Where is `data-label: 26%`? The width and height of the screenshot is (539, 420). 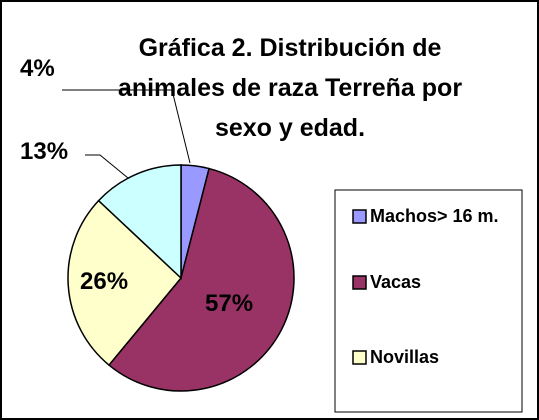 data-label: 26% is located at coordinates (104, 281).